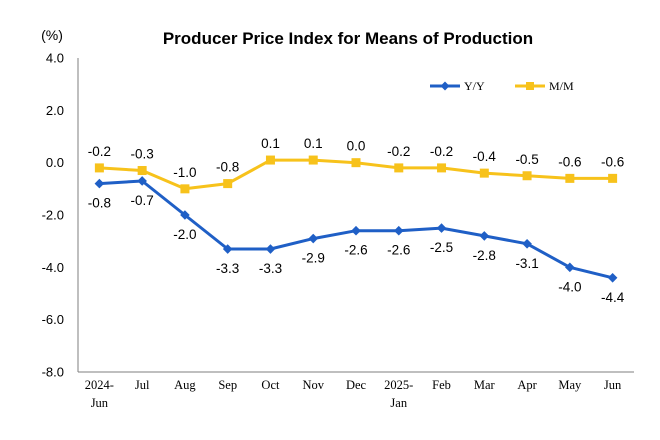 The image size is (660, 440). Describe the element at coordinates (99, 203) in the screenshot. I see `yy-data-label: -0.8` at that location.